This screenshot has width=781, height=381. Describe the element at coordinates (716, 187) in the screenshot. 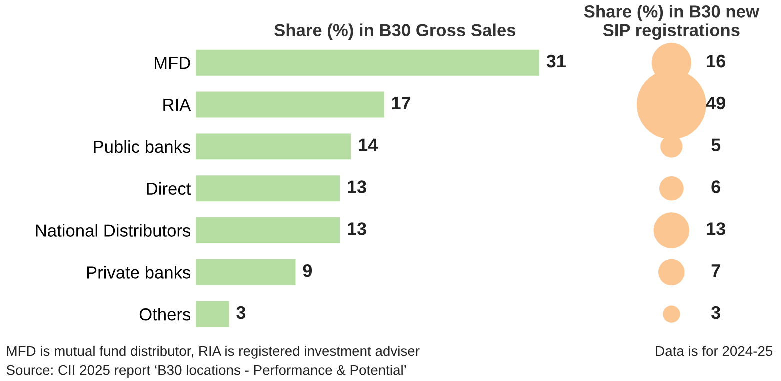

I see `data-label: 6` at that location.